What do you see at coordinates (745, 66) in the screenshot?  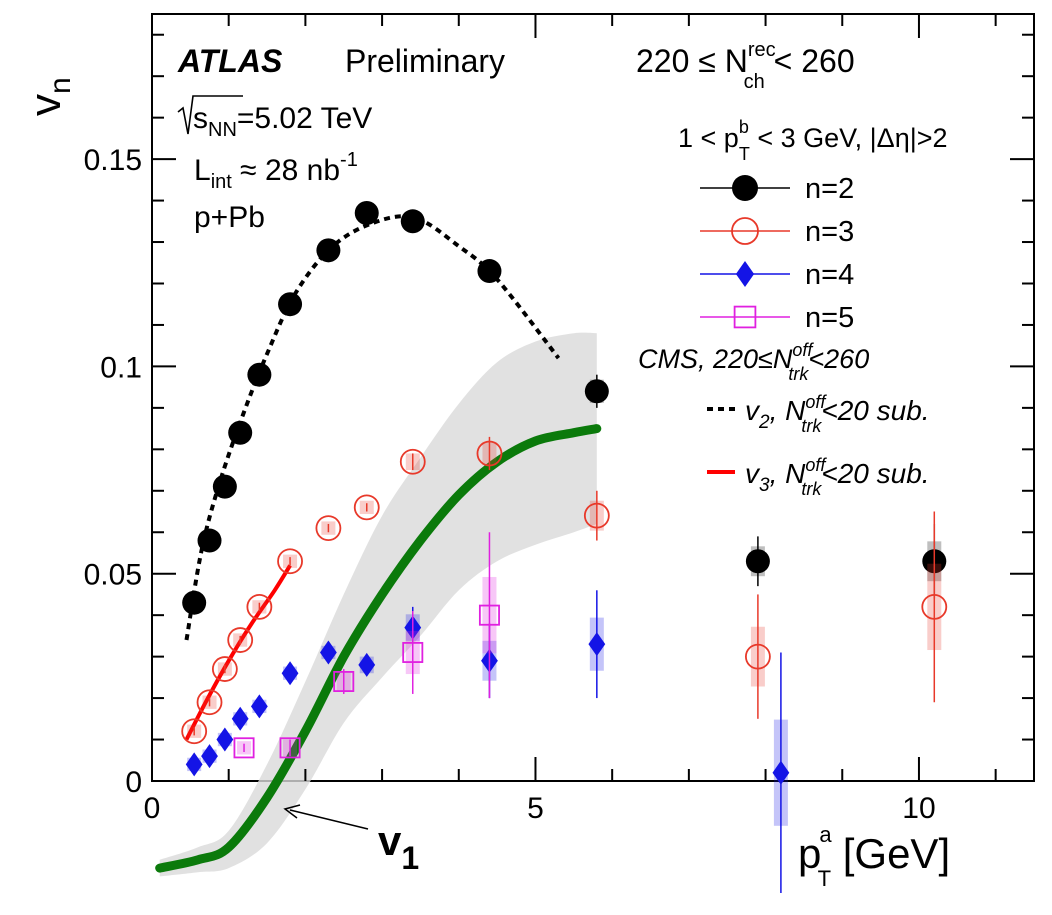 I see `nch-label: 220 ≤ Nrec ch < 260` at bounding box center [745, 66].